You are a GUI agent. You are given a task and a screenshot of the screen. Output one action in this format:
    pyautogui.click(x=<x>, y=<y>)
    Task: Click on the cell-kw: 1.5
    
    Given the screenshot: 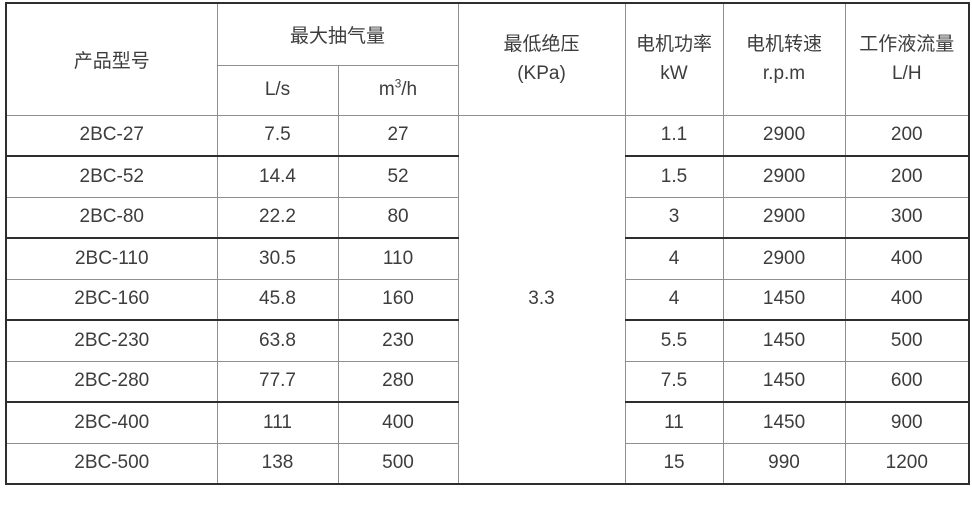 What is the action you would take?
    pyautogui.click(x=674, y=176)
    